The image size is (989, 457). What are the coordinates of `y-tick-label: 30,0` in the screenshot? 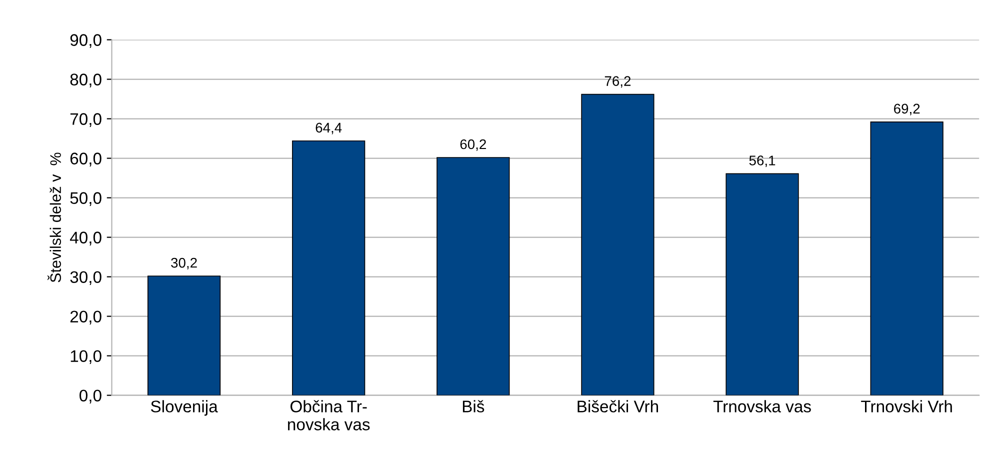 It's located at (86, 278).